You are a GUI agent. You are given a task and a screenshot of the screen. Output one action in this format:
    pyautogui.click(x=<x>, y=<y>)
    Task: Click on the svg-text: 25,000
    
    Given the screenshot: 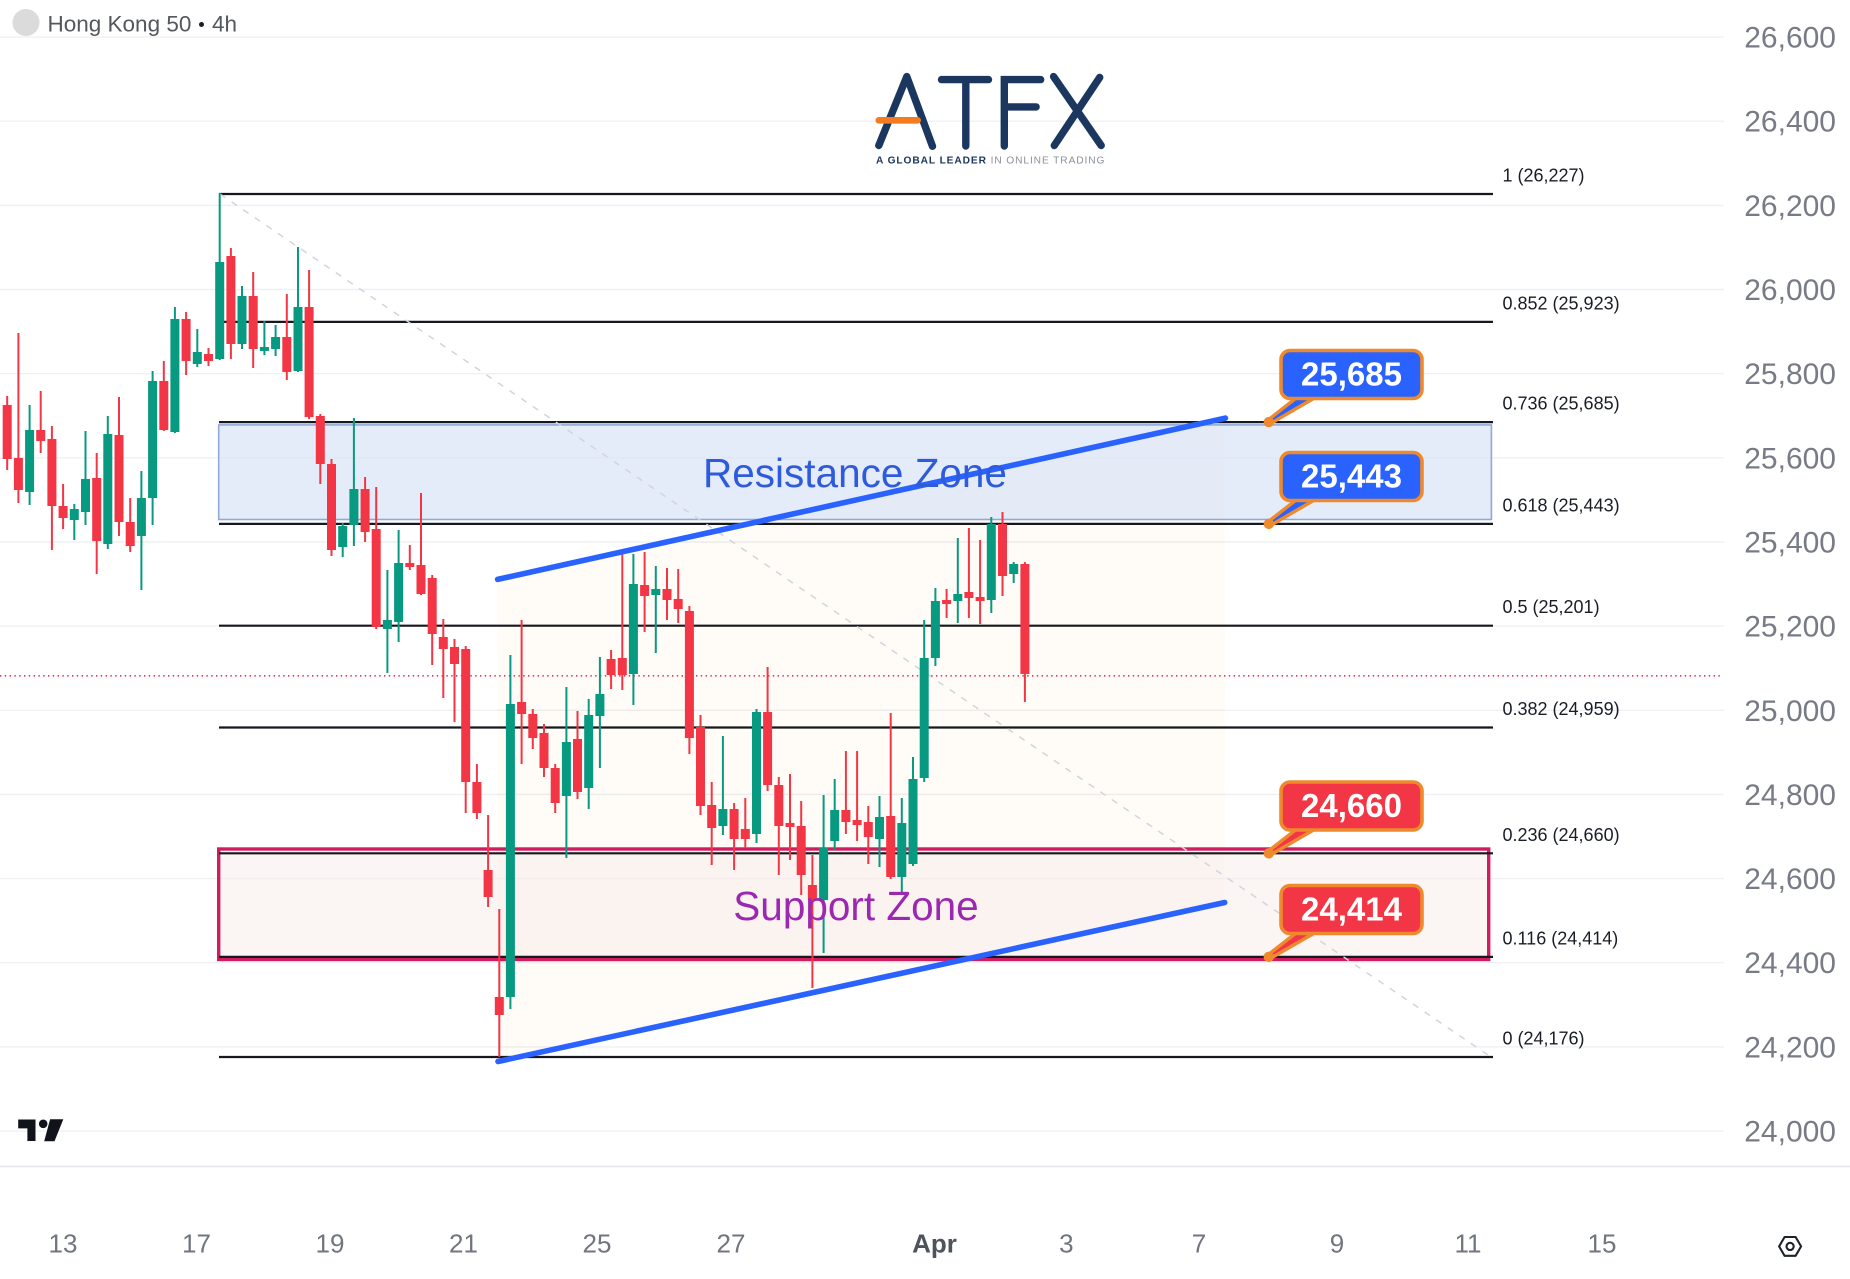 What is the action you would take?
    pyautogui.click(x=1790, y=711)
    